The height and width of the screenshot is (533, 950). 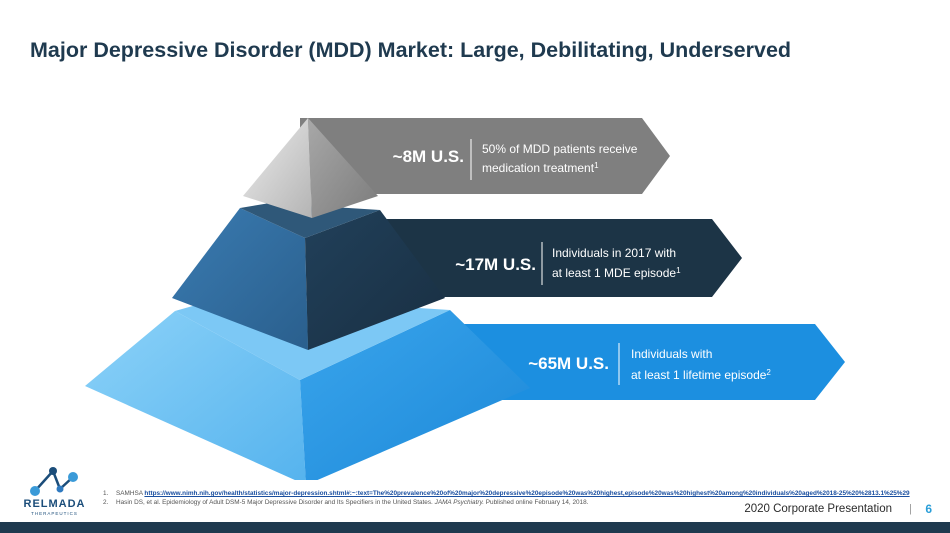 What do you see at coordinates (818, 509) in the screenshot?
I see `footer-label: 2020 Corporate Presentation` at bounding box center [818, 509].